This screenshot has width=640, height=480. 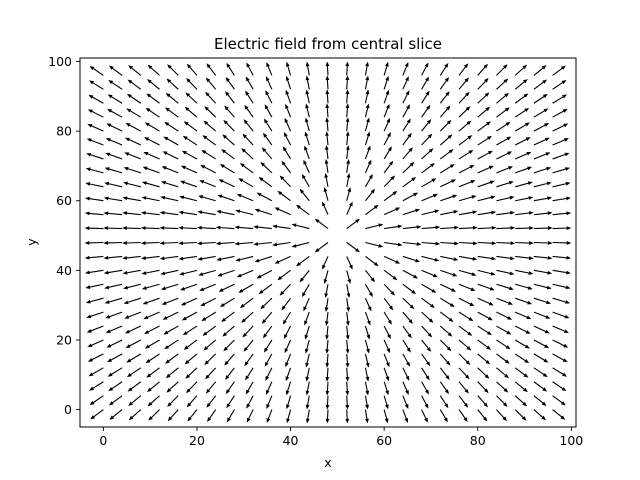 I want to click on y-axis-ticks: 0 20 40 60 80 100, so click(x=64, y=235).